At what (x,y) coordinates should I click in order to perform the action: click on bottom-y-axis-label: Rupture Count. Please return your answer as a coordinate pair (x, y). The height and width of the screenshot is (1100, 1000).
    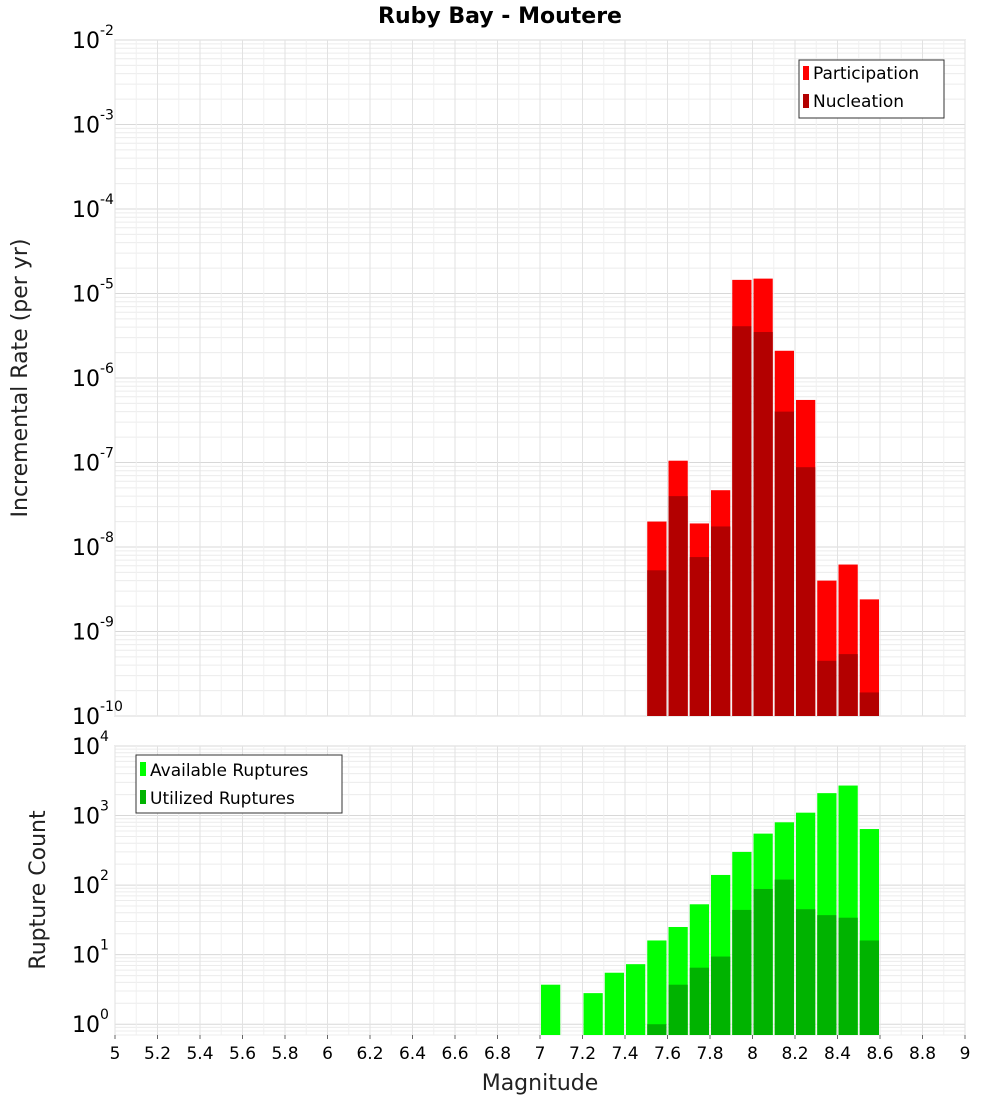
    Looking at the image, I should click on (38, 890).